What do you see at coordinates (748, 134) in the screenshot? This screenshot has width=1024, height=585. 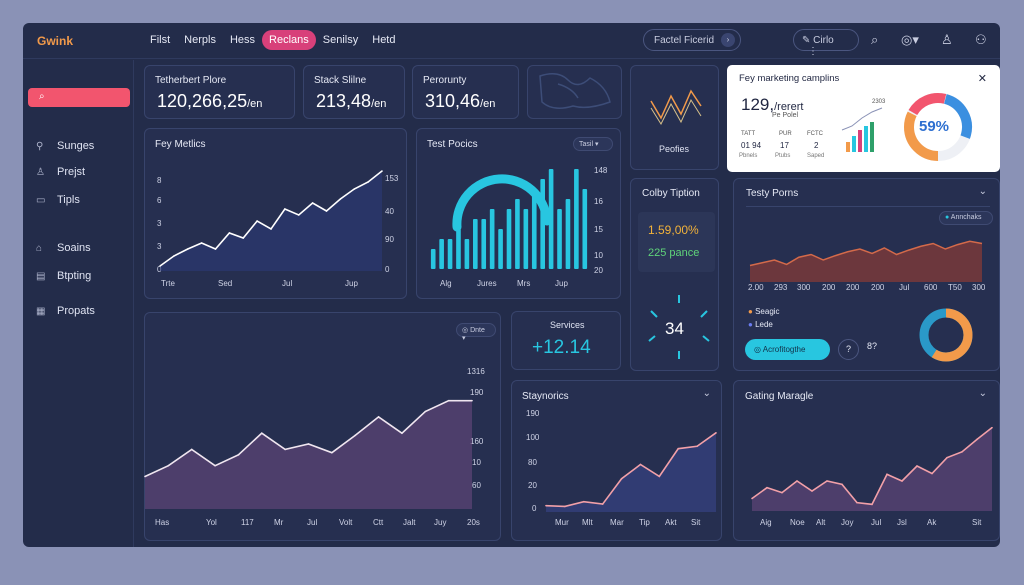 I see `marketing-col: TATT` at bounding box center [748, 134].